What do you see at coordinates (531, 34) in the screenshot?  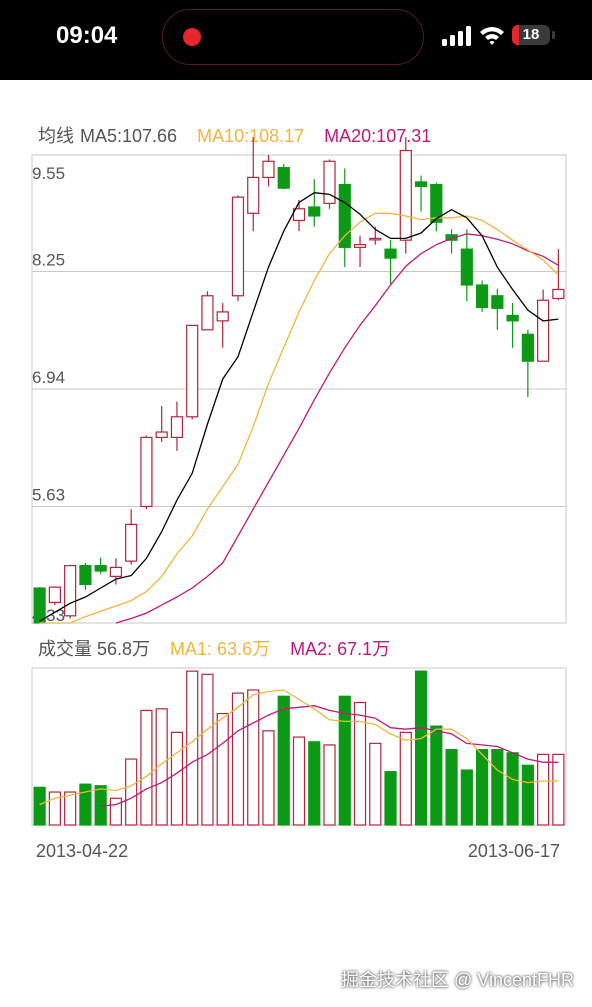 I see `battery-percent: 18` at bounding box center [531, 34].